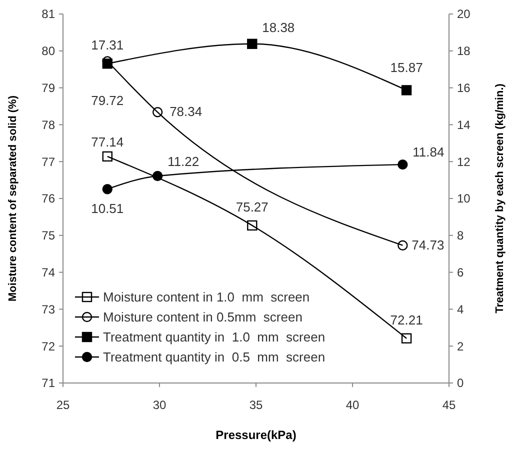 The image size is (515, 459). What do you see at coordinates (13, 198) in the screenshot?
I see `y-axis-title: Moisture content of separated solid (%)` at bounding box center [13, 198].